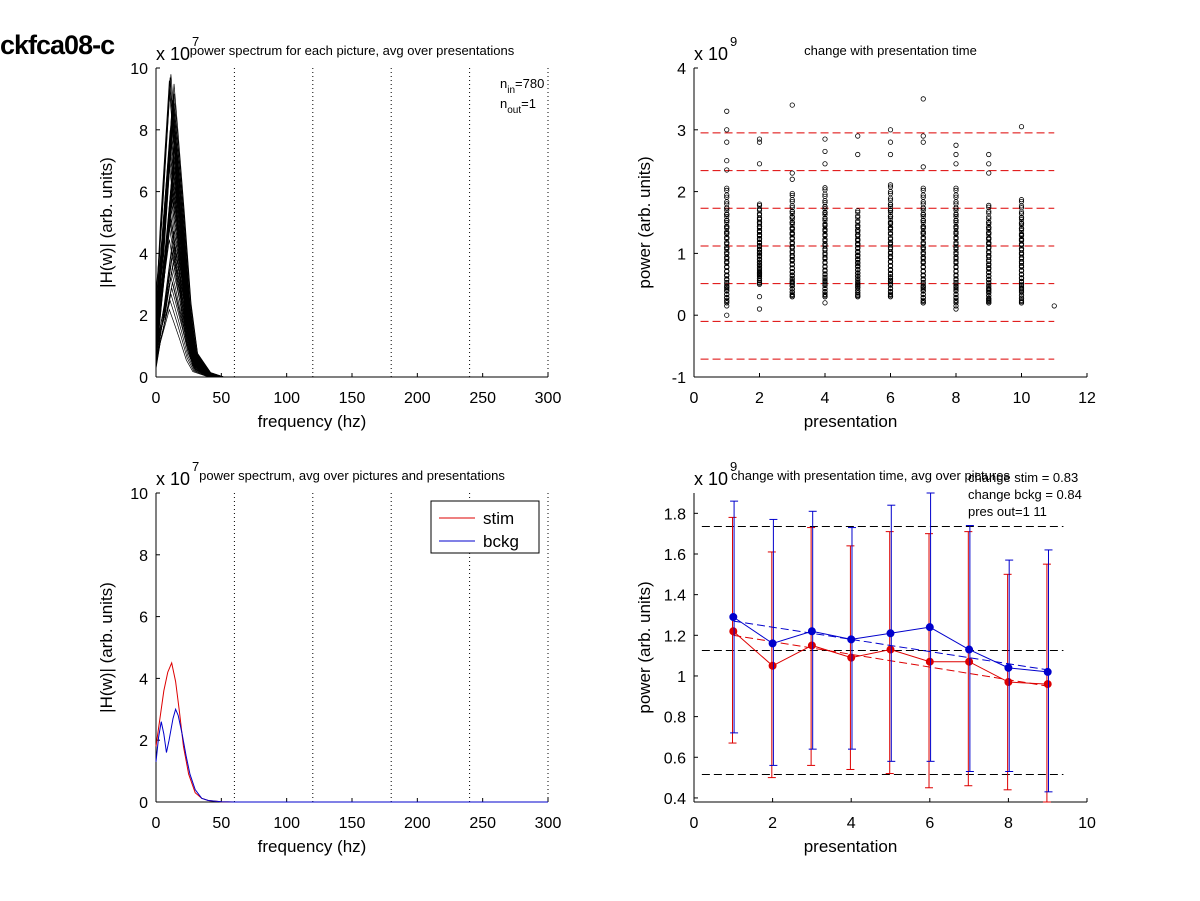 The height and width of the screenshot is (901, 1200). What do you see at coordinates (1087, 823) in the screenshot?
I see `x-tick-label: 10` at bounding box center [1087, 823].